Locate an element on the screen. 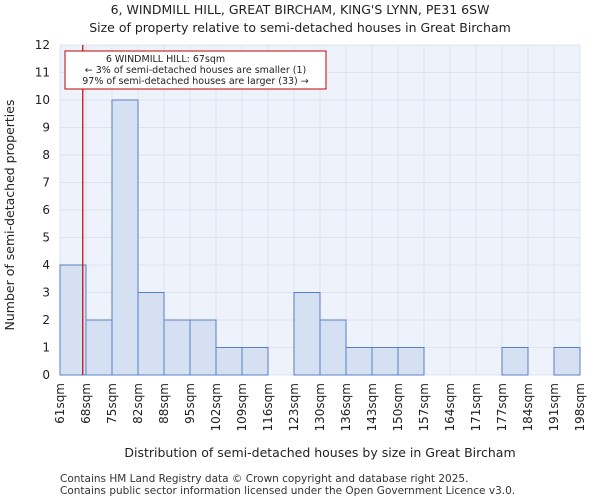 This screenshot has width=600, height=500. x-tick-label: 150sqm is located at coordinates (398, 407).